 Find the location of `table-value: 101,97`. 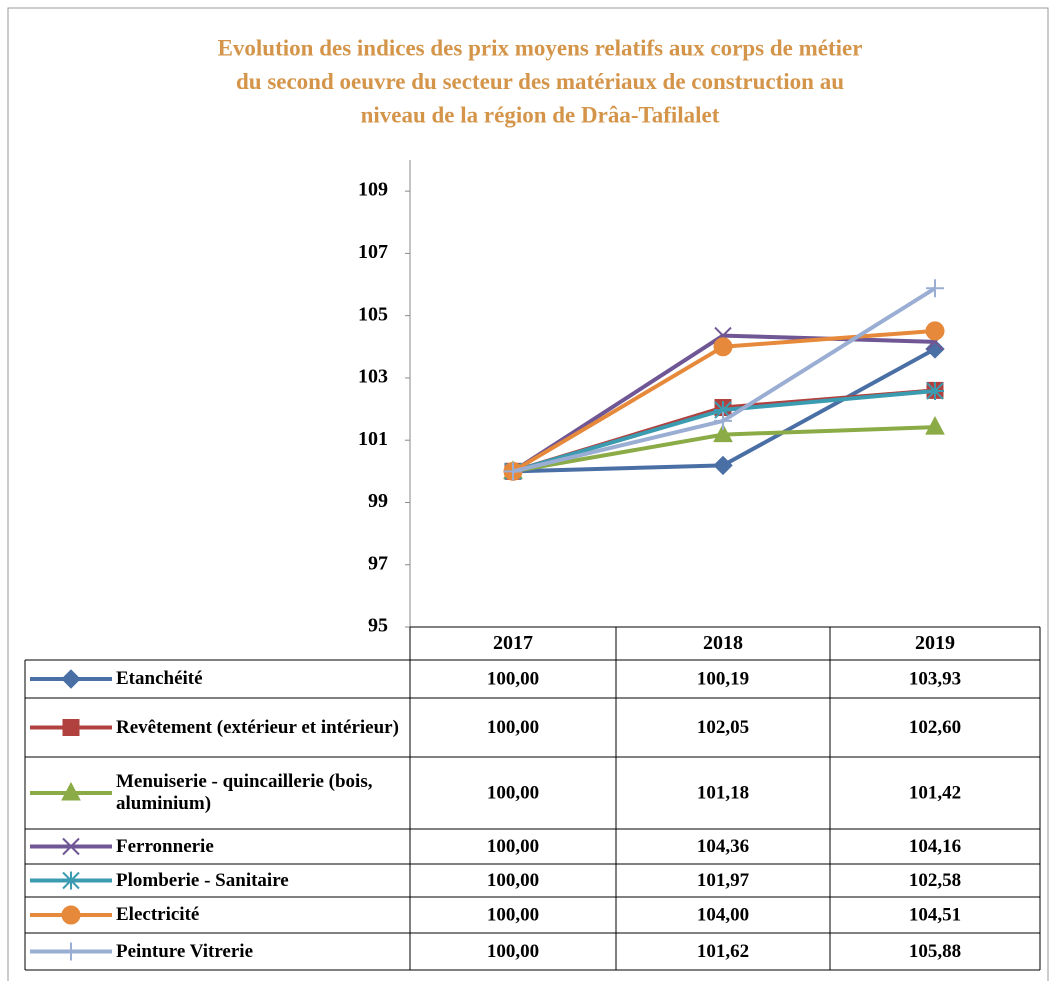

table-value: 101,97 is located at coordinates (723, 880).